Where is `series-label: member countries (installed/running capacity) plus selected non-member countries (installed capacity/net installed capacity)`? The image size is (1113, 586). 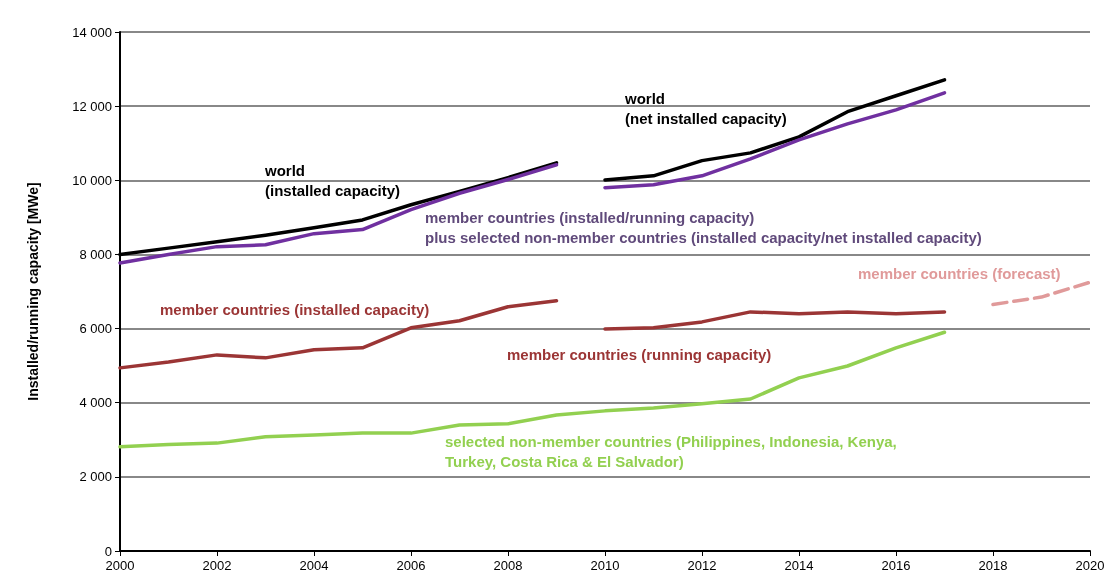
series-label: member countries (installed/running capacity) plus selected non-member countries (installed capacity/net installed capacity) is located at coordinates (703, 227).